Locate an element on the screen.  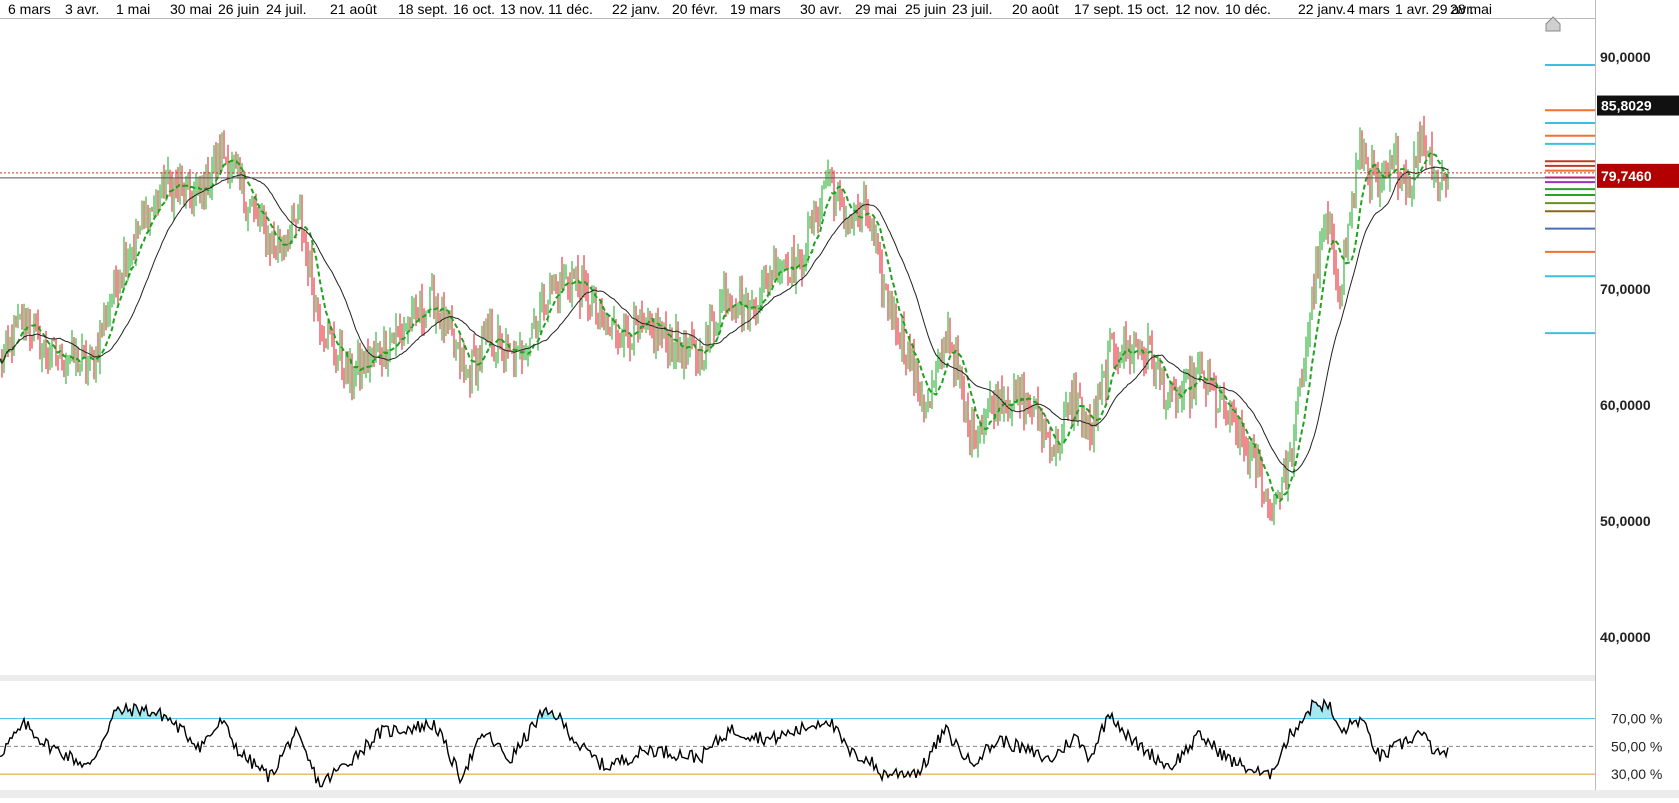
rsi-axis-labels: 70,00 % 50,00 % 30,00 % is located at coordinates (1636, 746).